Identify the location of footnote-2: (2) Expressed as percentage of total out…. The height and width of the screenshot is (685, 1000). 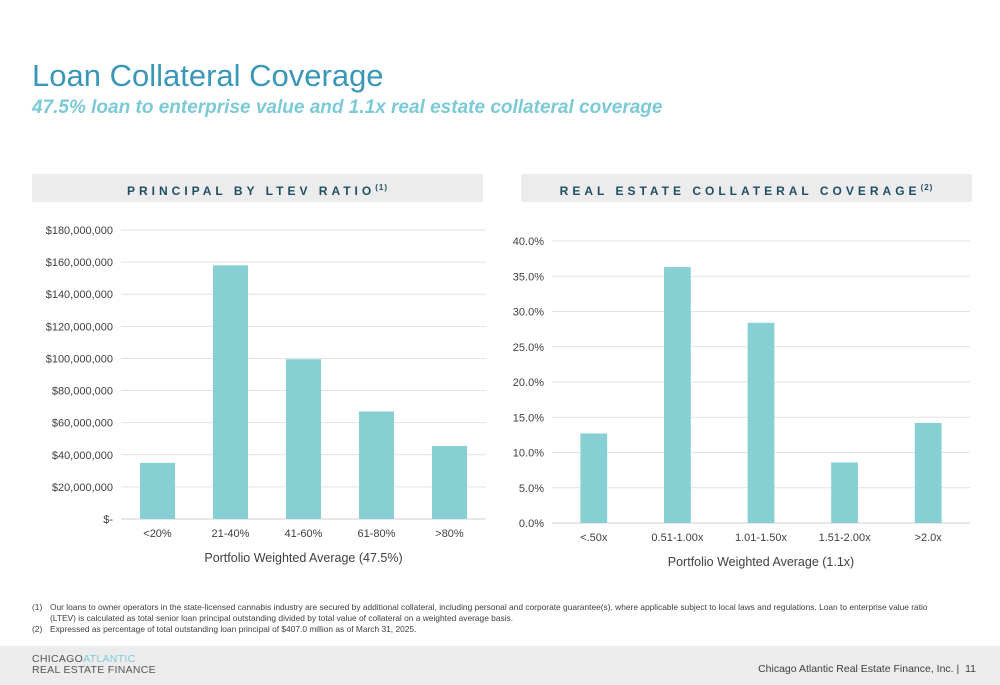
(482, 629).